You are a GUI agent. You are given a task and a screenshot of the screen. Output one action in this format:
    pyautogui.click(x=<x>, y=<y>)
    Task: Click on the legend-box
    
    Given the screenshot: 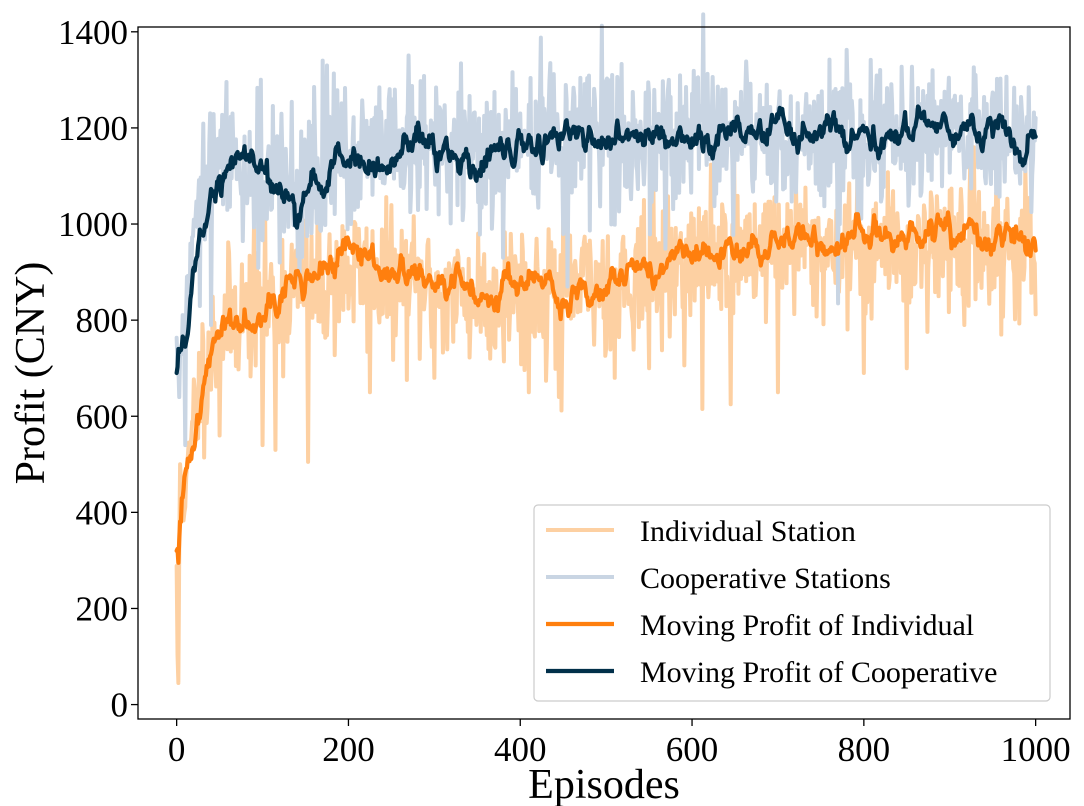 What is the action you would take?
    pyautogui.click(x=792, y=603)
    